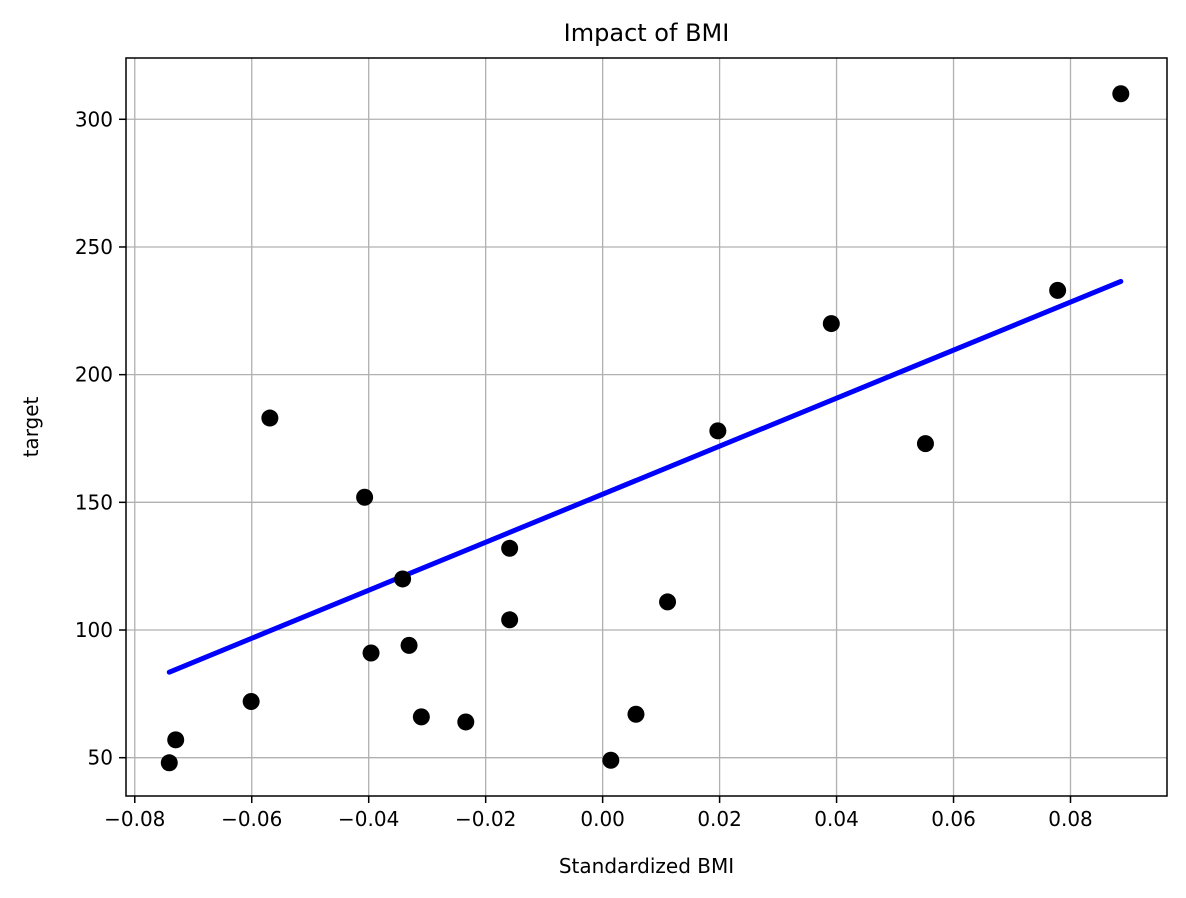 This screenshot has width=1186, height=898. What do you see at coordinates (953, 819) in the screenshot?
I see `x-tick-label: 0.06` at bounding box center [953, 819].